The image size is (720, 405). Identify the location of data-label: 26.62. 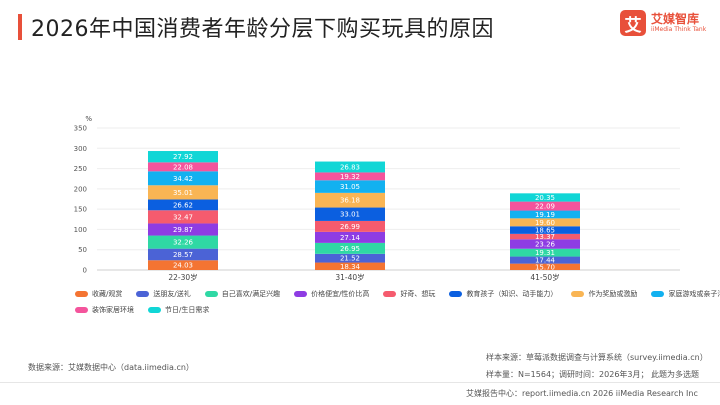
(183, 205).